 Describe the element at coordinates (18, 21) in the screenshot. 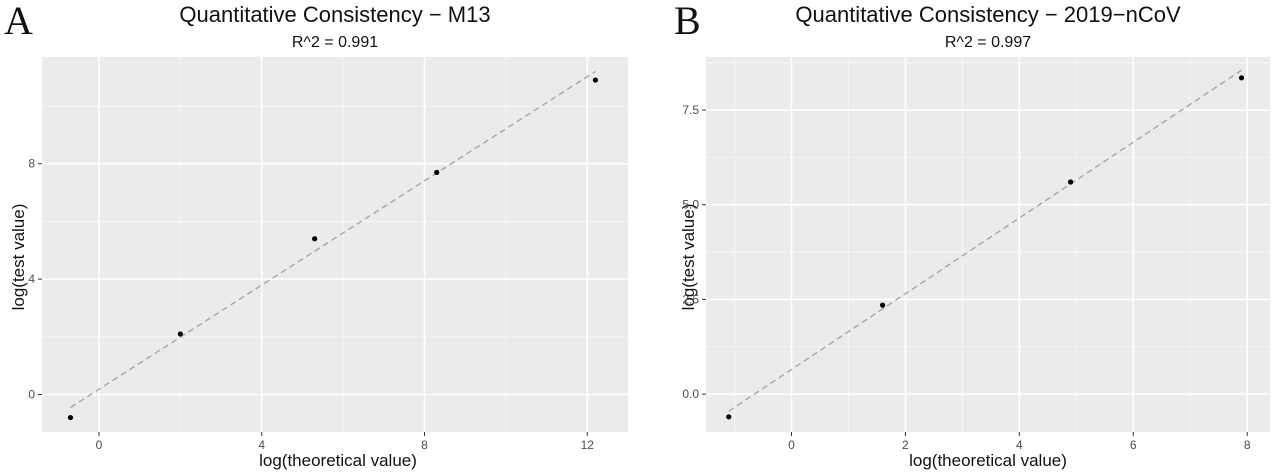

I see `panel-letter: A` at that location.